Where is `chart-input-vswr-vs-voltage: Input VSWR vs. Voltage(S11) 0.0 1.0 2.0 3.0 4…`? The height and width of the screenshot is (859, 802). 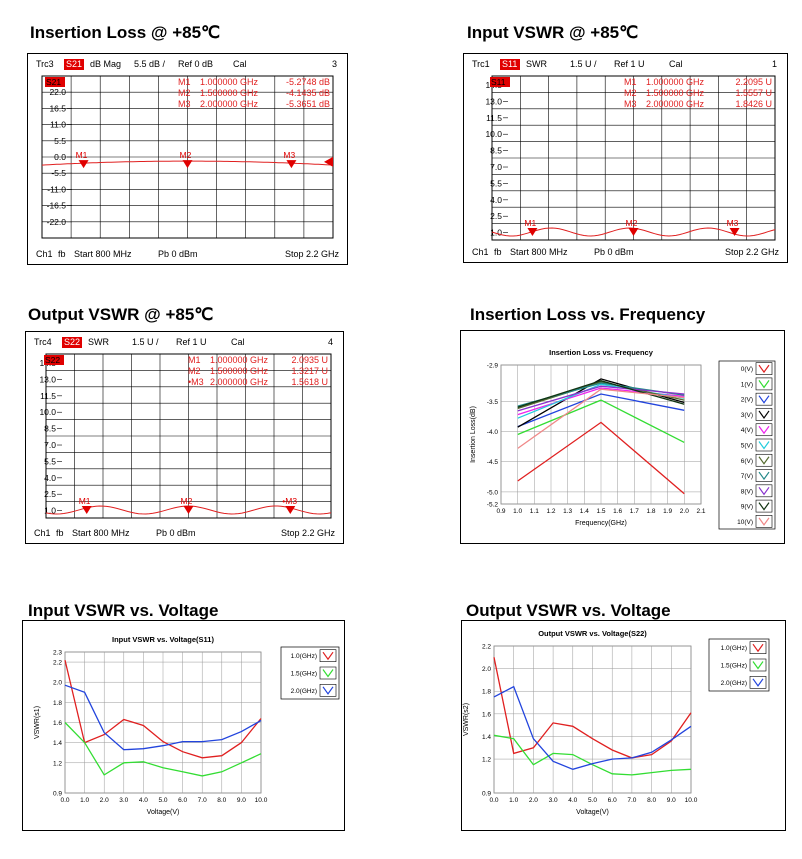 chart-input-vswr-vs-voltage: Input VSWR vs. Voltage(S11) 0.0 1.0 2.0 3.0 4… is located at coordinates (187, 725).